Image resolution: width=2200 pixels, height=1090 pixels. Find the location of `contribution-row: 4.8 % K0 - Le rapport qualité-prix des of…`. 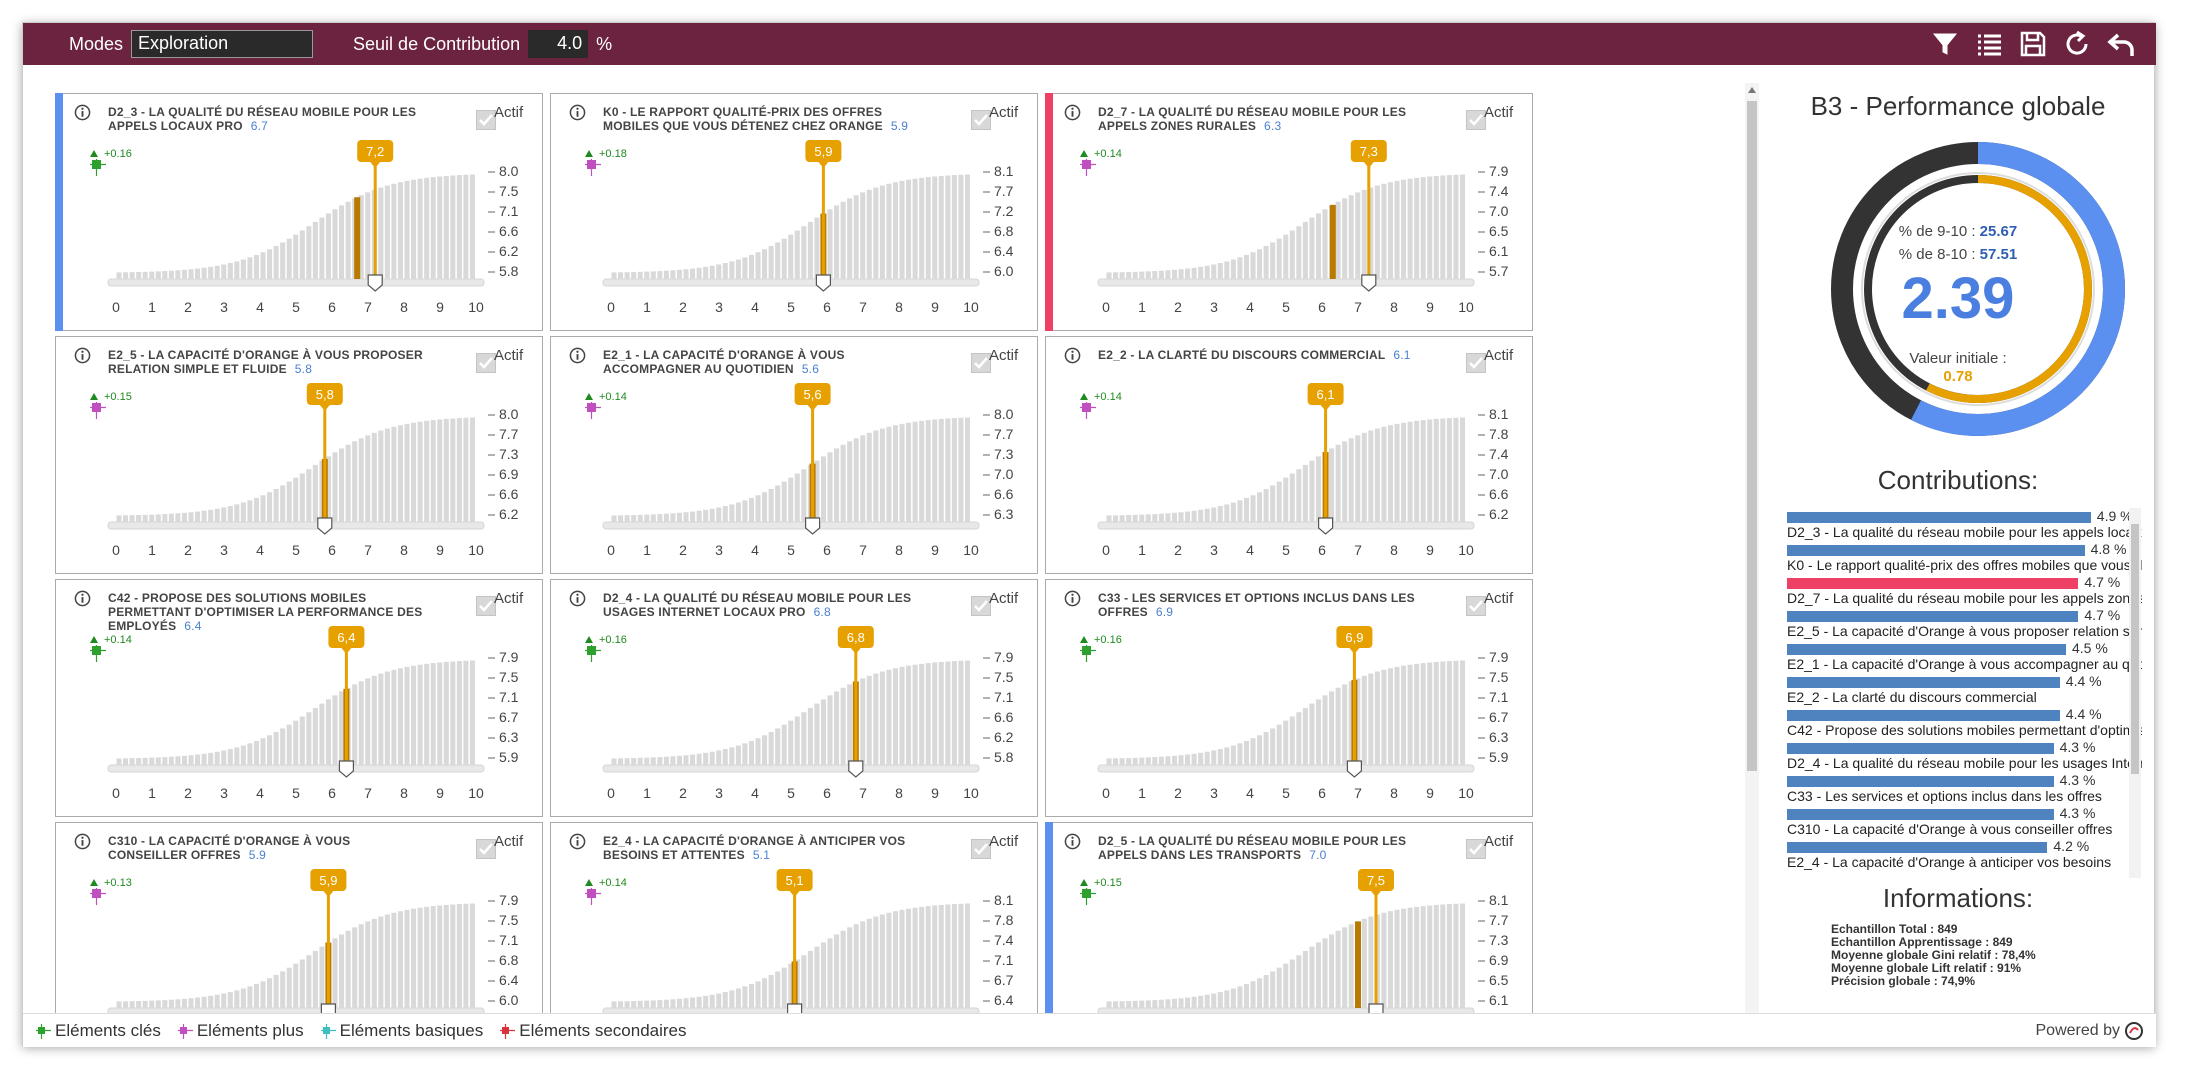

contribution-row: 4.8 % K0 - Le rapport qualité-prix des of… is located at coordinates (1964, 557).